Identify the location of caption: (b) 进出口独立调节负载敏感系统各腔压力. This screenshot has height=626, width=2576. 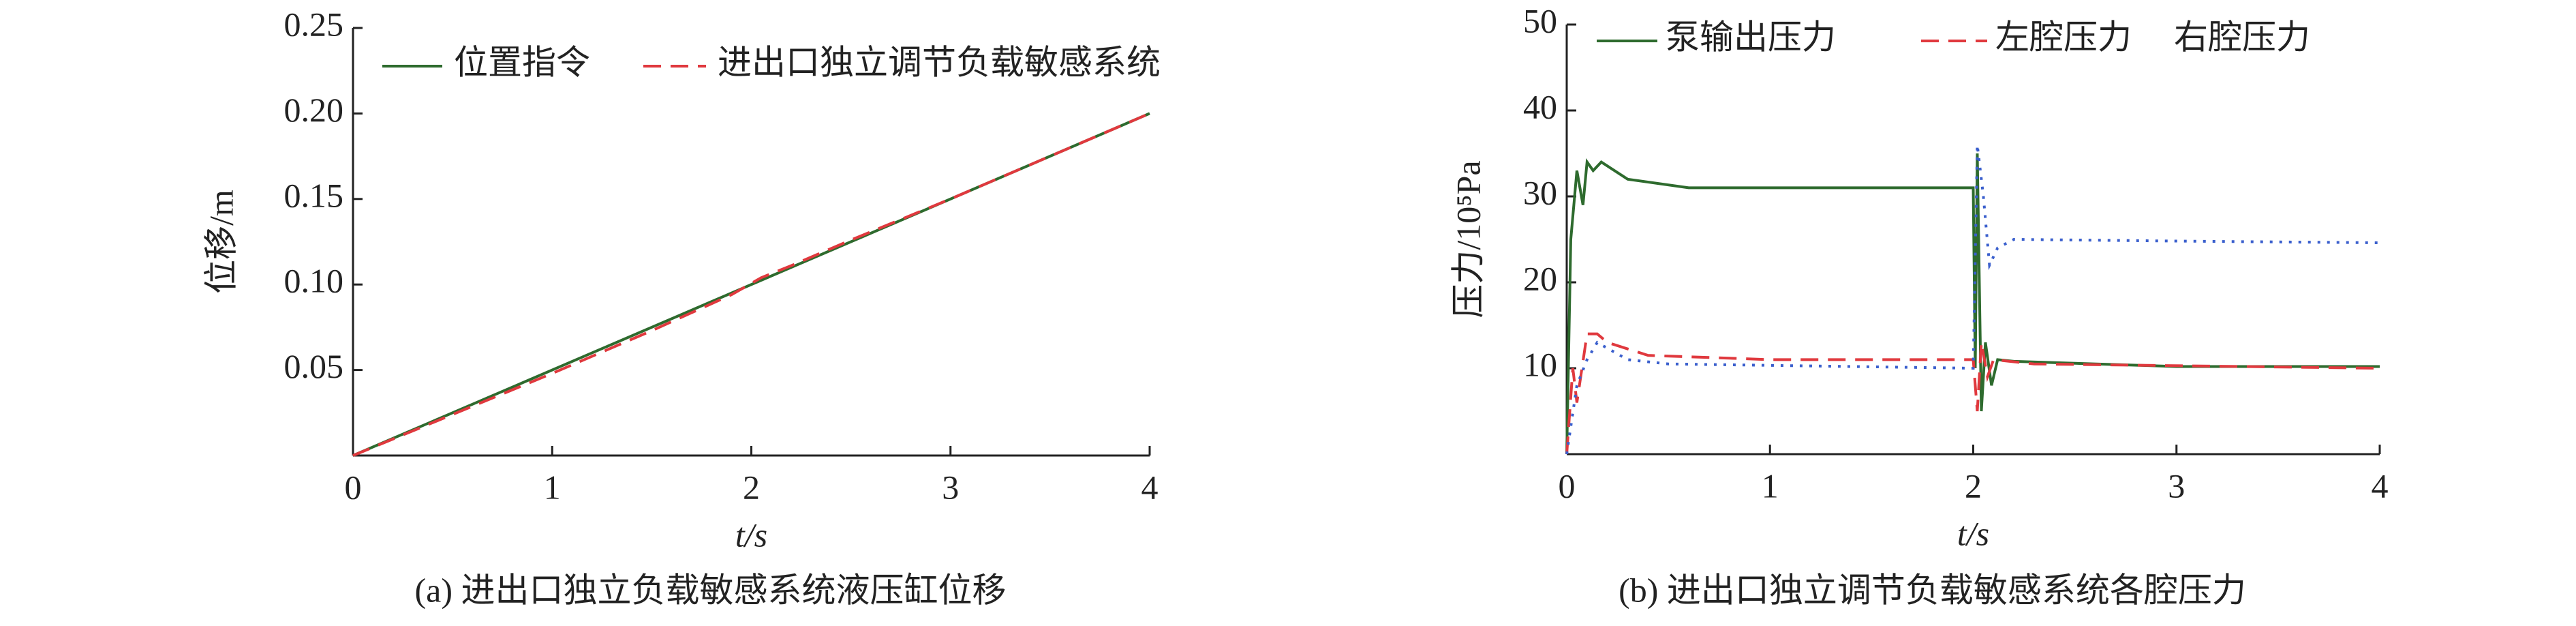
(1932, 590).